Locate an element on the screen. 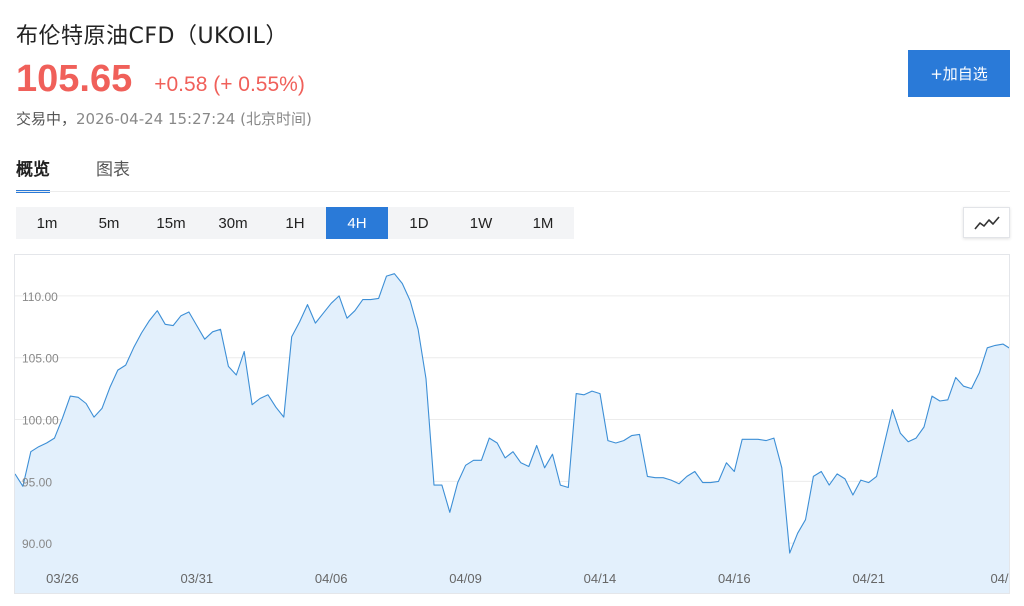  range-1h: 1H is located at coordinates (295, 223).